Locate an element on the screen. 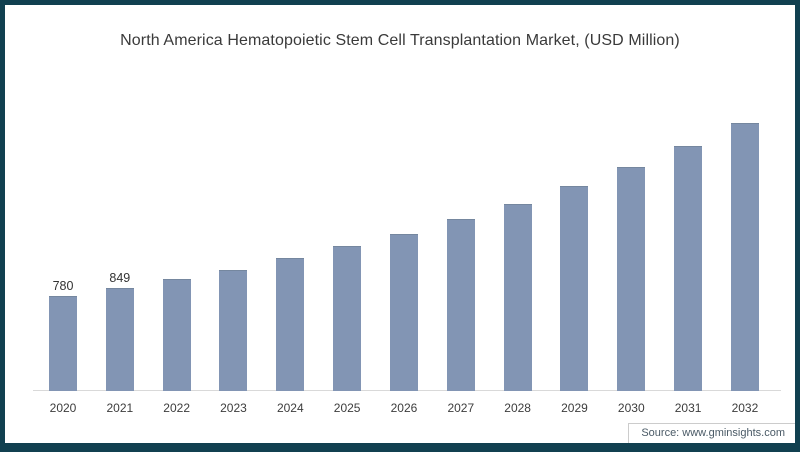 This screenshot has height=452, width=800. x-tick-label: 2024 is located at coordinates (290, 408).